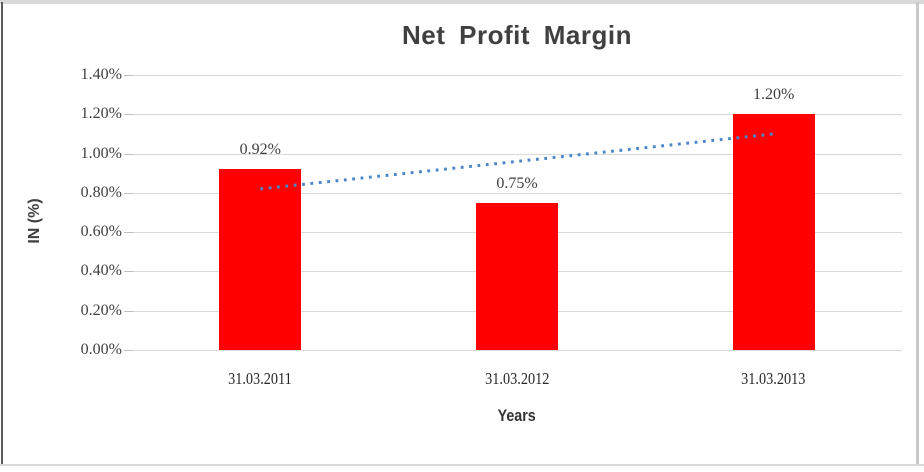 This screenshot has width=924, height=472. I want to click on y-tick-label: 0.00%, so click(101, 349).